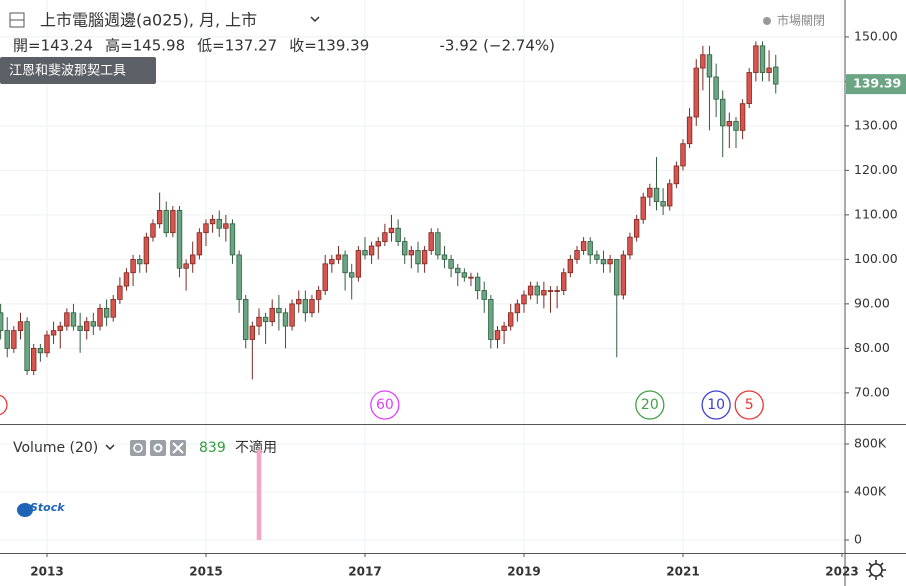 The width and height of the screenshot is (906, 586). Describe the element at coordinates (876, 124) in the screenshot. I see `y-tick-label: 130.00` at that location.